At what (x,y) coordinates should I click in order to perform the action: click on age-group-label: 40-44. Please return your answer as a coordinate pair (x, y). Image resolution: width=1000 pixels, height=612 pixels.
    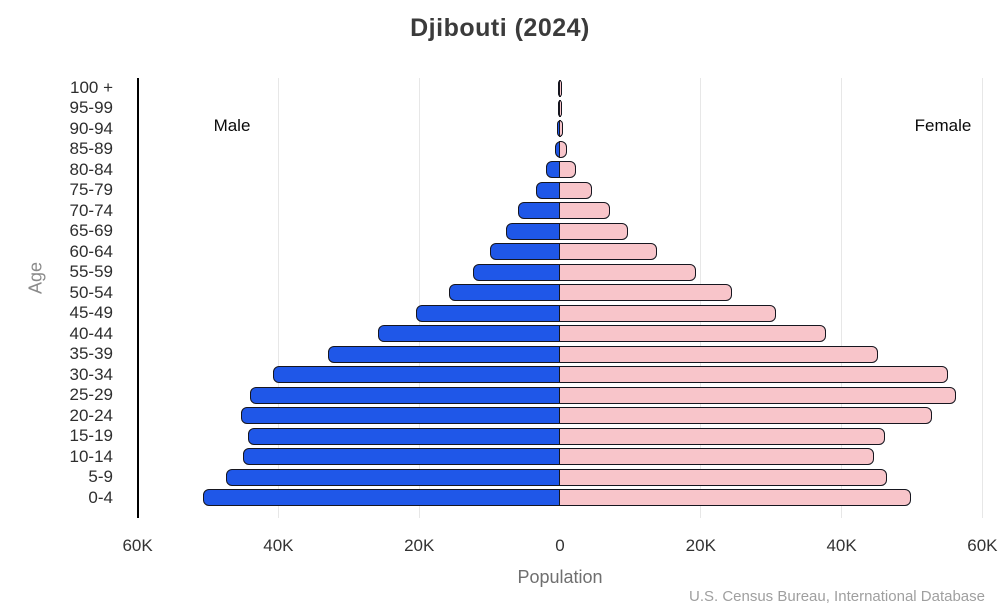
    Looking at the image, I should click on (91, 333).